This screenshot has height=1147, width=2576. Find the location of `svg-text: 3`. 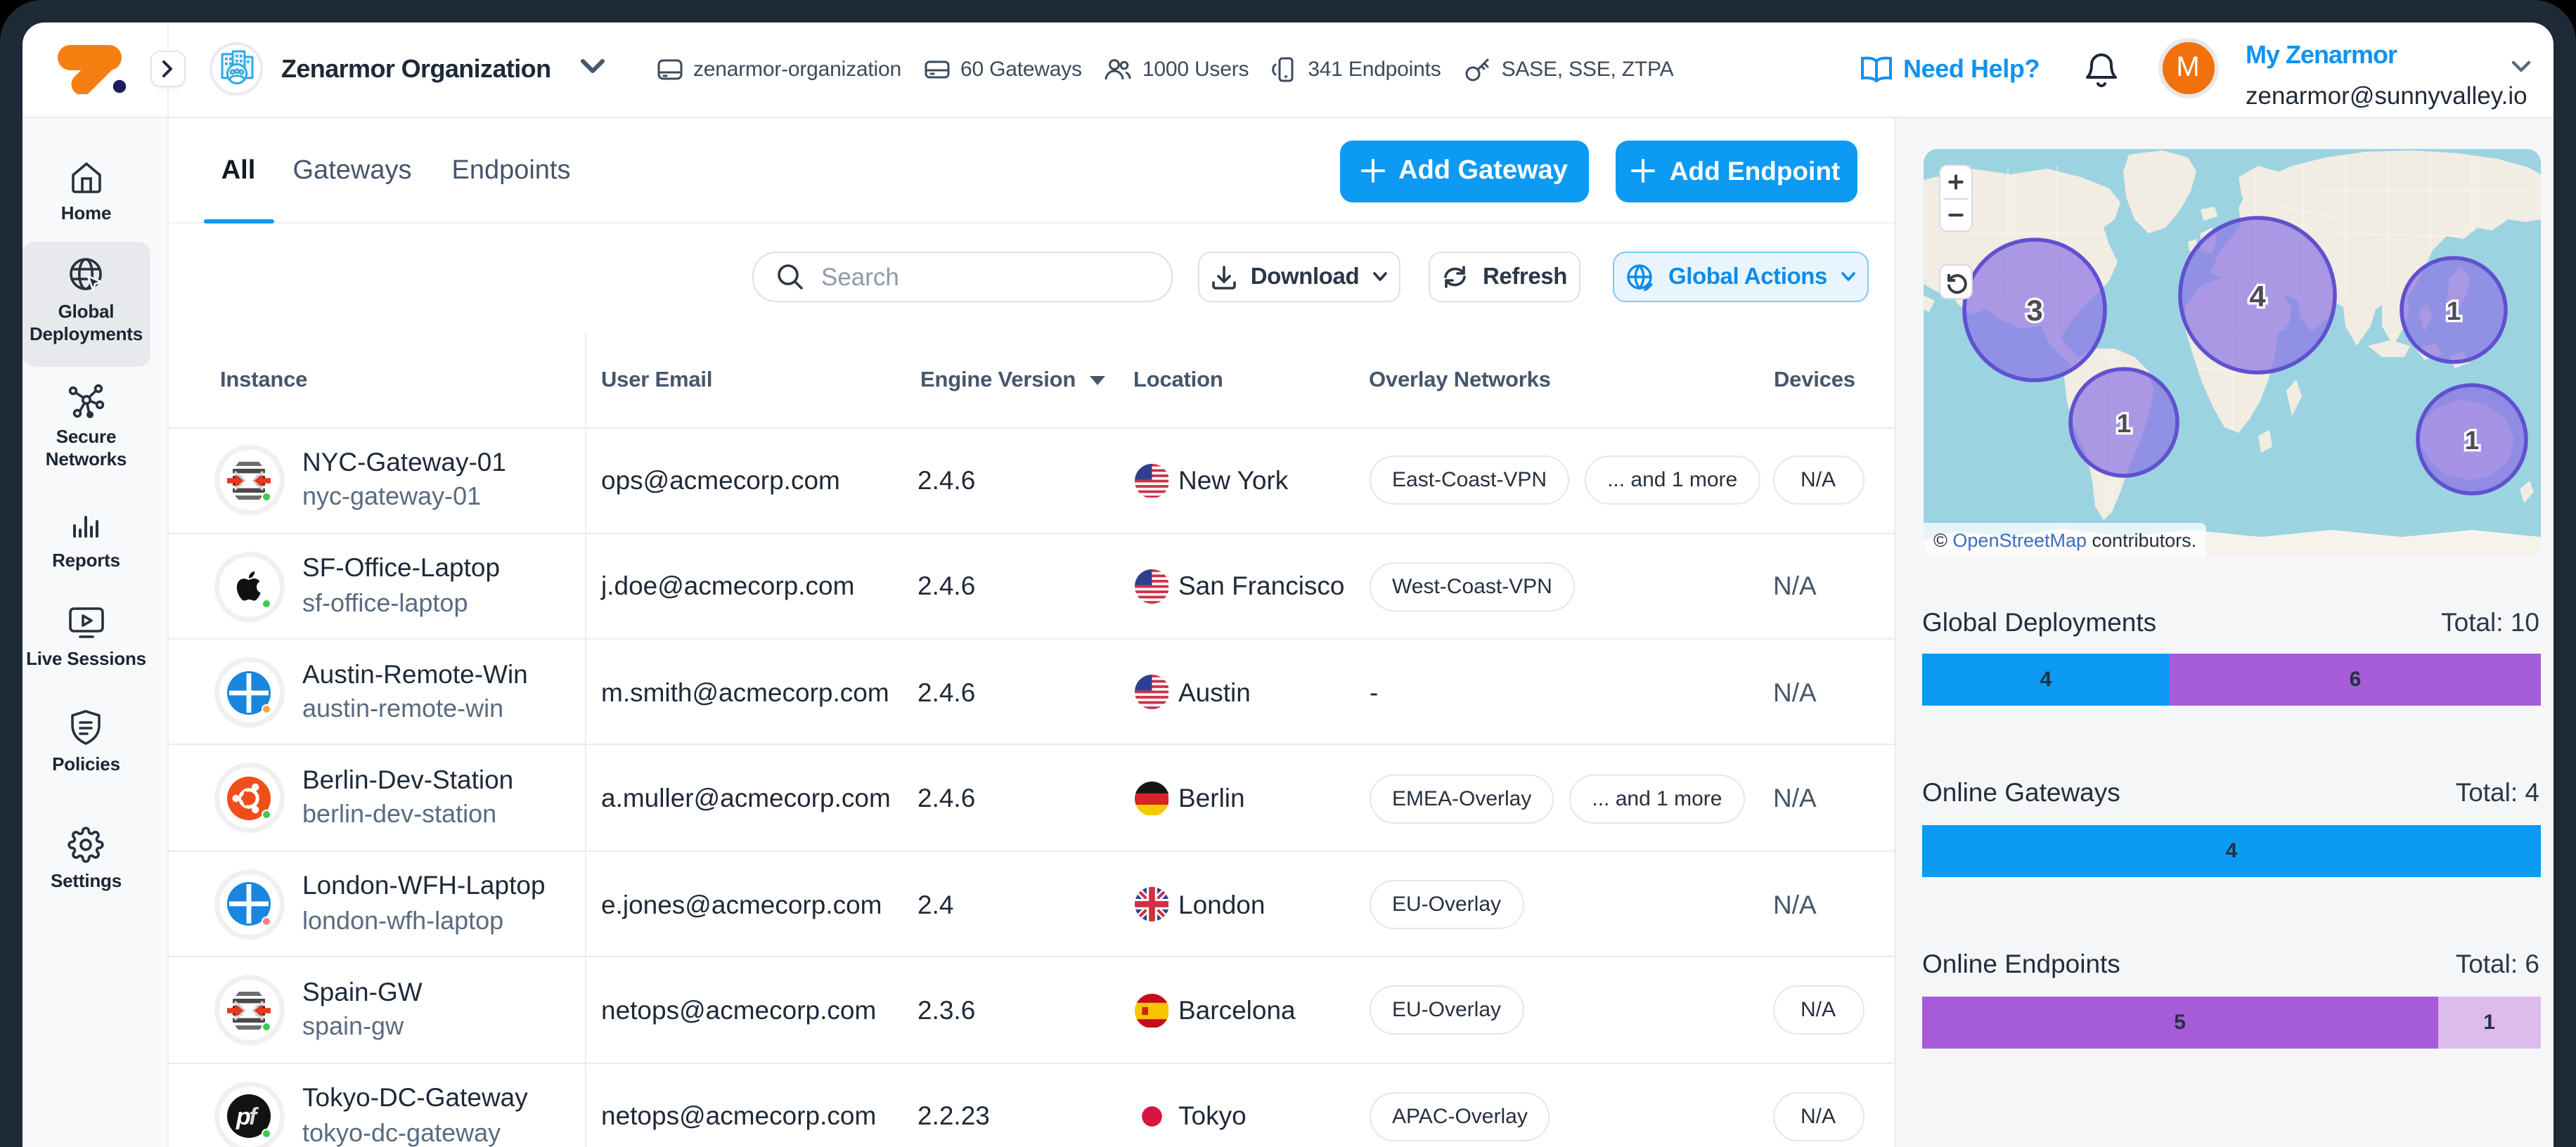

svg-text: 3 is located at coordinates (2034, 309).